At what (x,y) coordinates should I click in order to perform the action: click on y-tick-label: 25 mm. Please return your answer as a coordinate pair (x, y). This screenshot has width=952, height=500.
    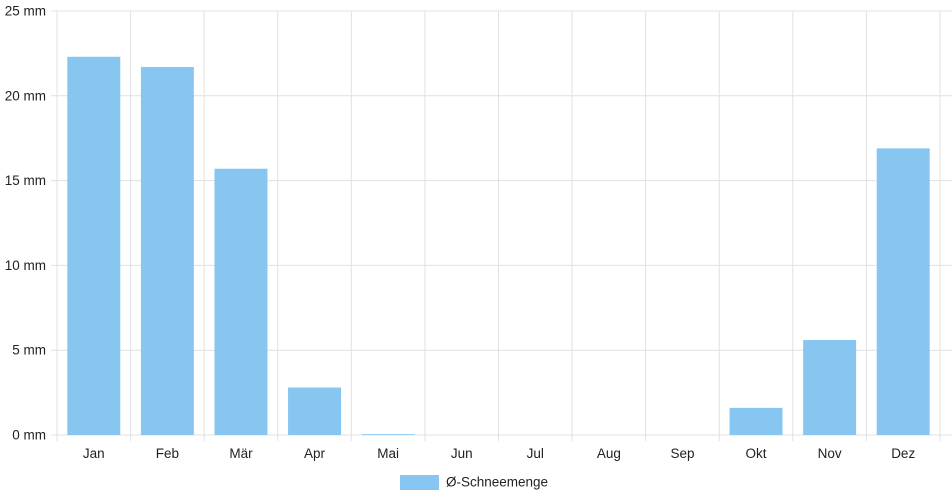
    Looking at the image, I should click on (25, 11).